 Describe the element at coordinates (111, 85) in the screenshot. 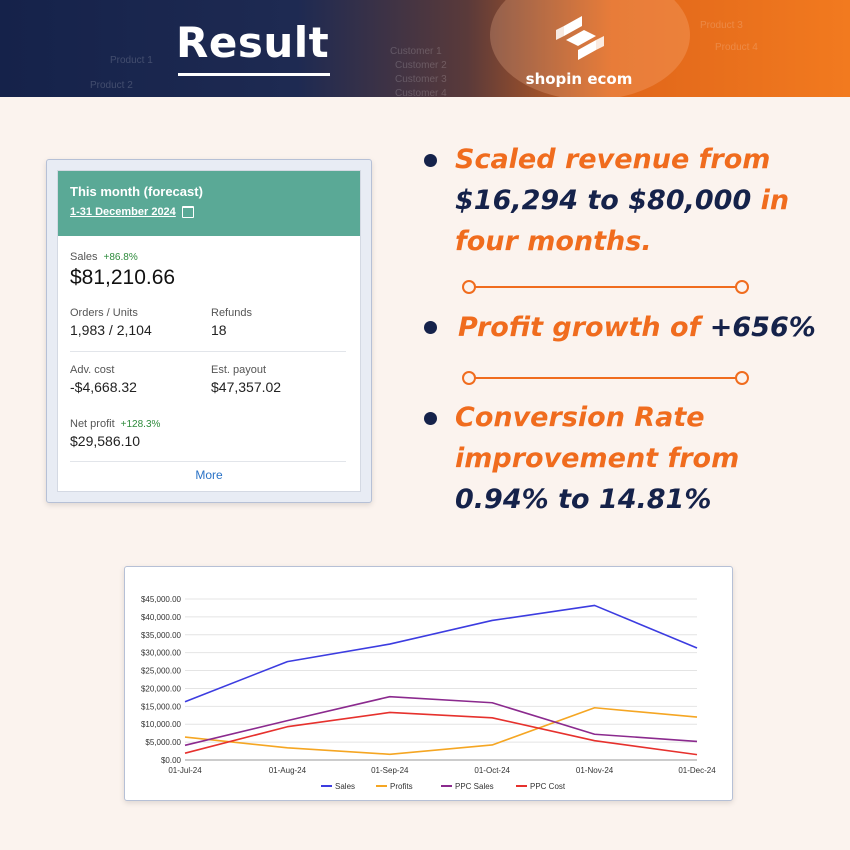

I see `background-text: Product 2` at that location.